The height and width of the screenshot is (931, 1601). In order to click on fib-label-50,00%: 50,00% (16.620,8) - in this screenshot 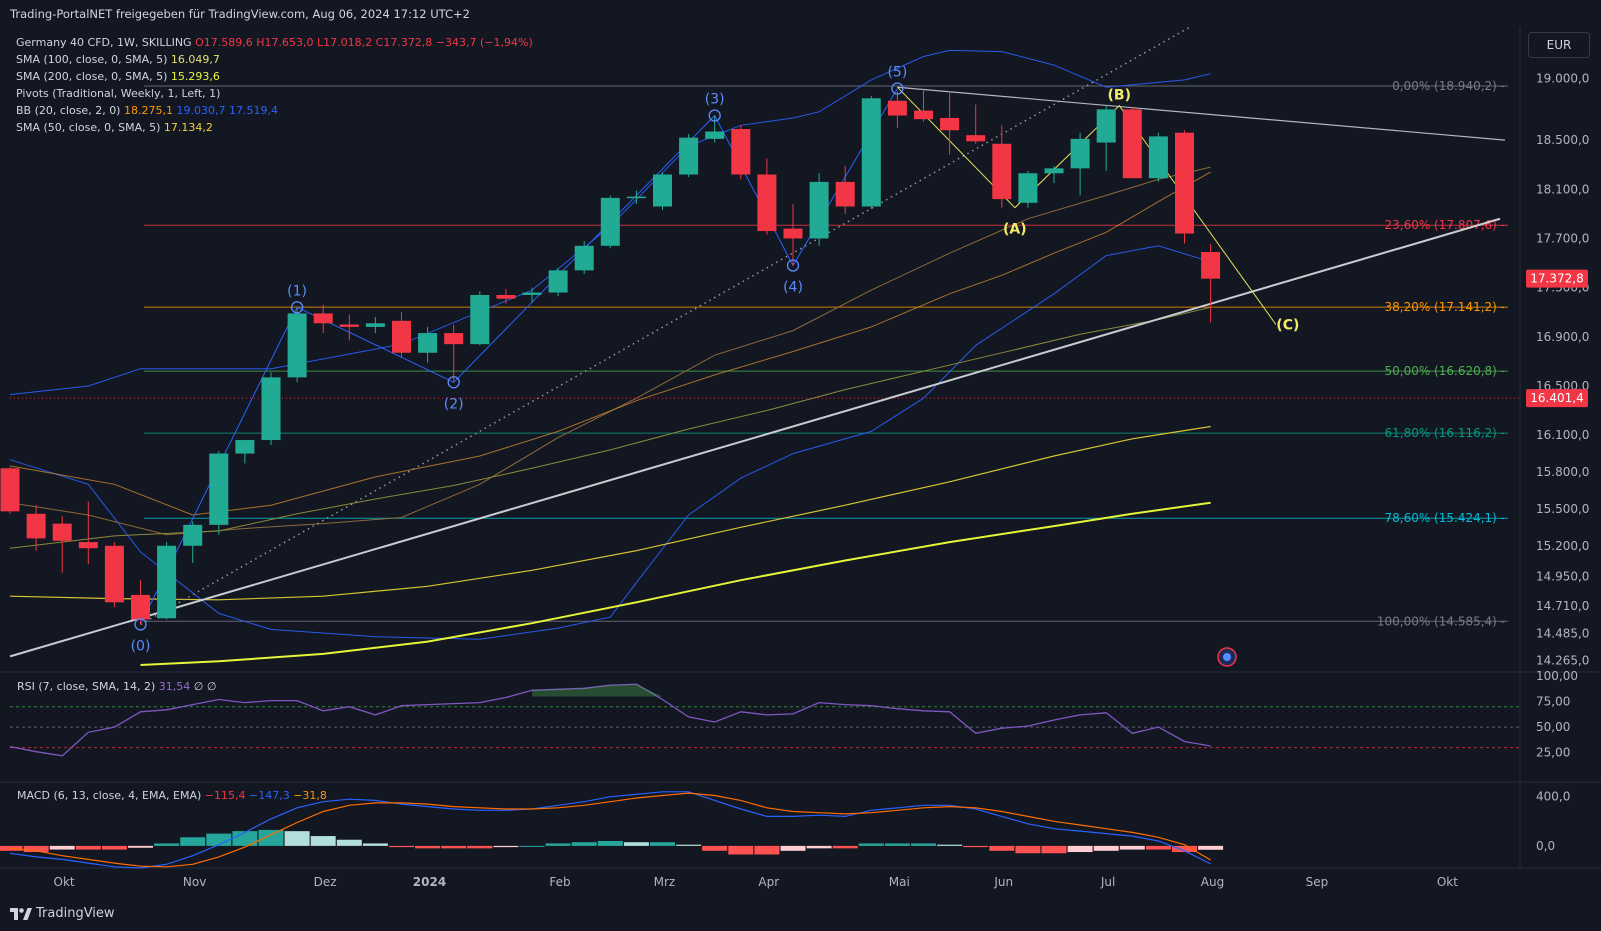, I will do `click(1444, 371)`.